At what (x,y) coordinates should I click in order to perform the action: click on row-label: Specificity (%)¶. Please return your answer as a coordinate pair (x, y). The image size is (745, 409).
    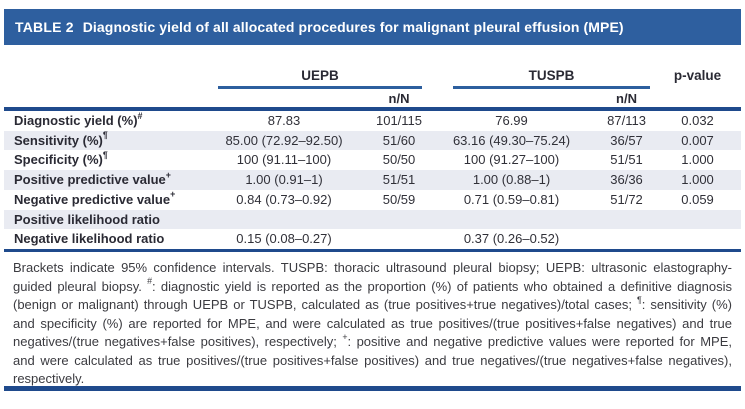
    Looking at the image, I should click on (61, 159).